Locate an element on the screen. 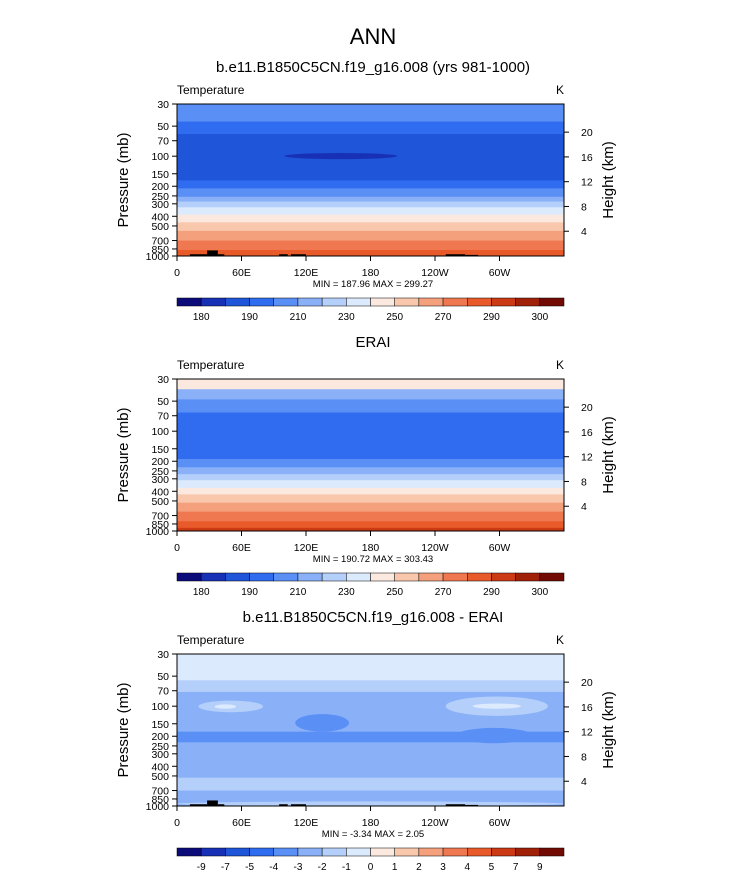 The image size is (733, 888). panel-title: ERAI is located at coordinates (372, 342).